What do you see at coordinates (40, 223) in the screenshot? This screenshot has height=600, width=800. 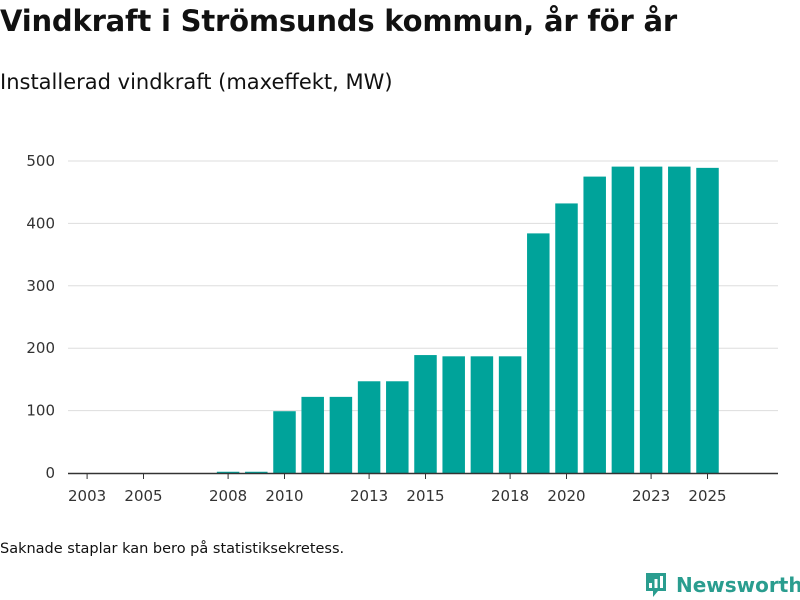 I see `y-tick-label: 400` at bounding box center [40, 223].